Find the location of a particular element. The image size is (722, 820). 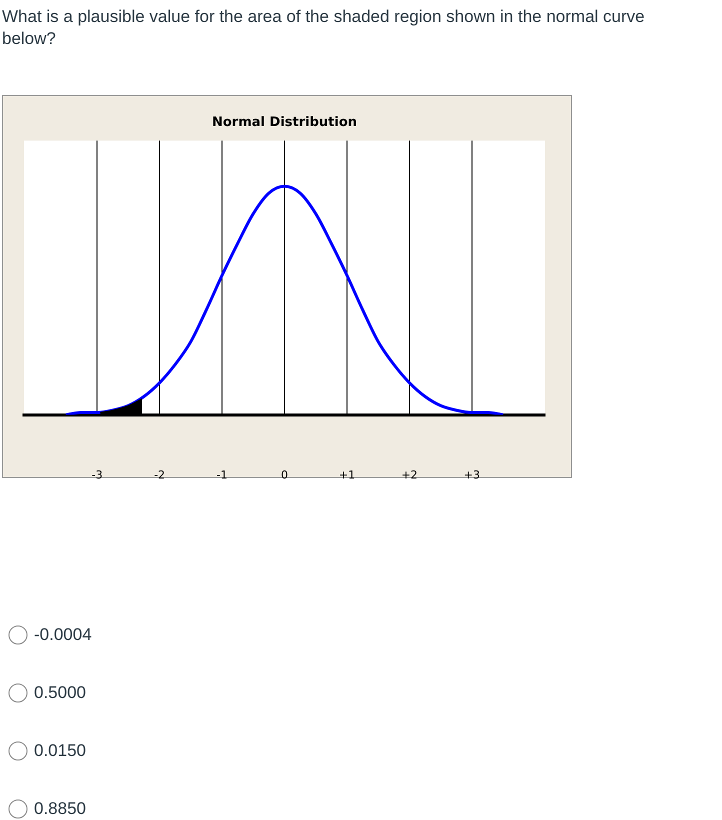

x-tick-label: +2 is located at coordinates (409, 475).